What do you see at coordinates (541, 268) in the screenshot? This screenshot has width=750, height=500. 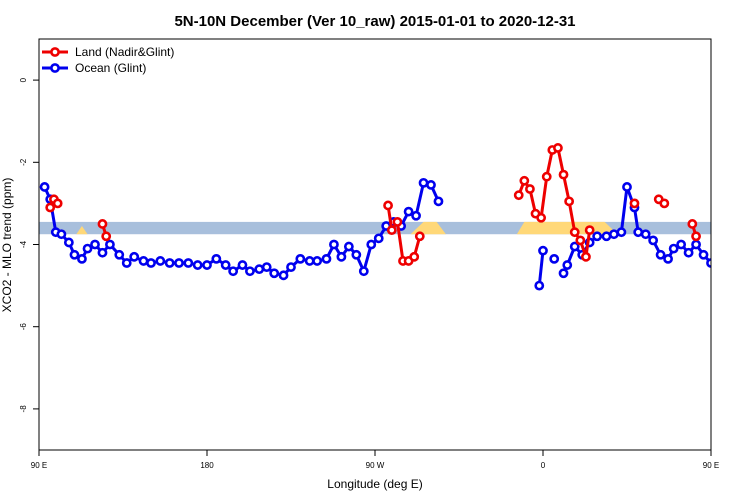 I see `series-line` at bounding box center [541, 268].